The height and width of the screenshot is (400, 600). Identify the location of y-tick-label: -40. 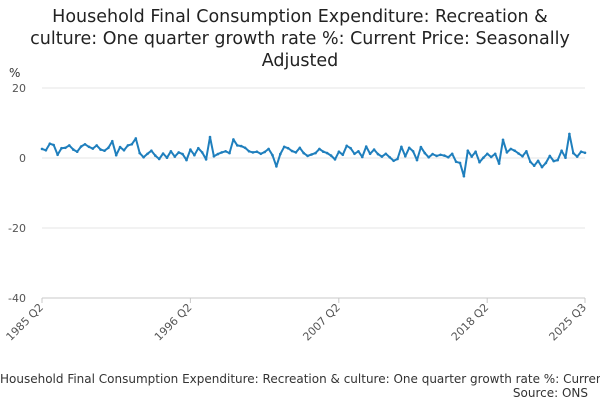
(17, 298).